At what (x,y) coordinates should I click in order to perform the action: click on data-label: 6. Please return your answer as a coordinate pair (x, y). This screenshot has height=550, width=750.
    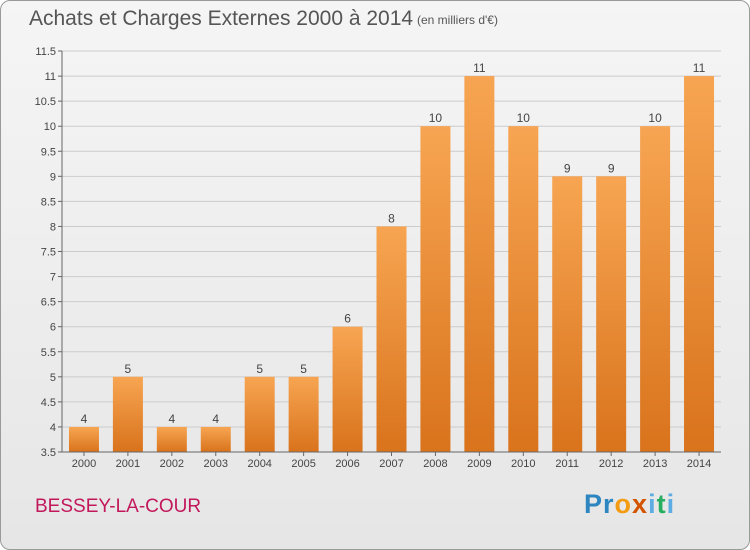
    Looking at the image, I should click on (347, 319).